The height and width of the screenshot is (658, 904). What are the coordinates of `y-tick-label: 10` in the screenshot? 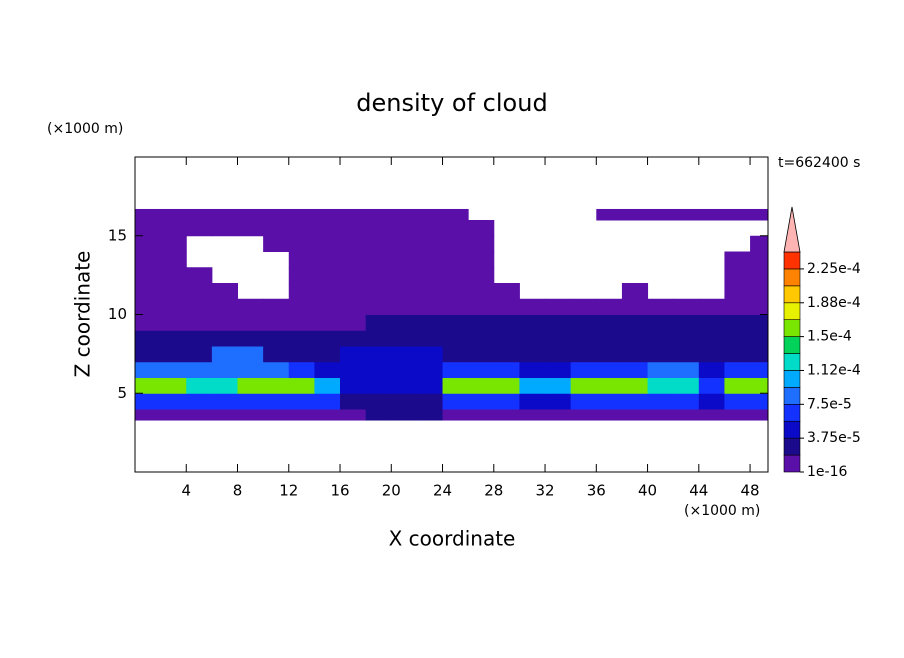 It's located at (117, 314).